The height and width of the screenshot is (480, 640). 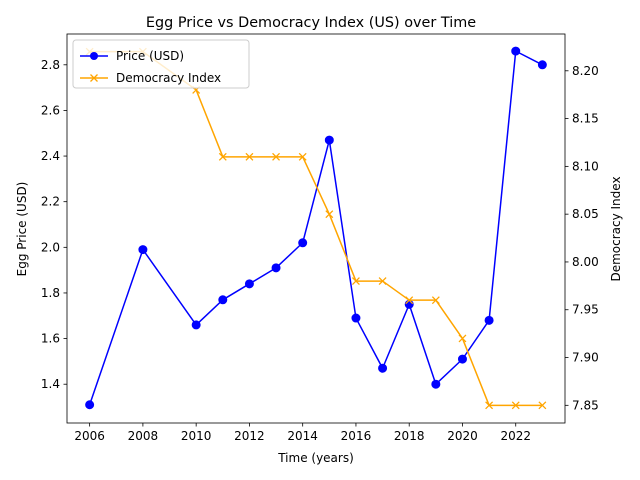 I want to click on y-right-tick-label: 8.00, so click(x=585, y=262).